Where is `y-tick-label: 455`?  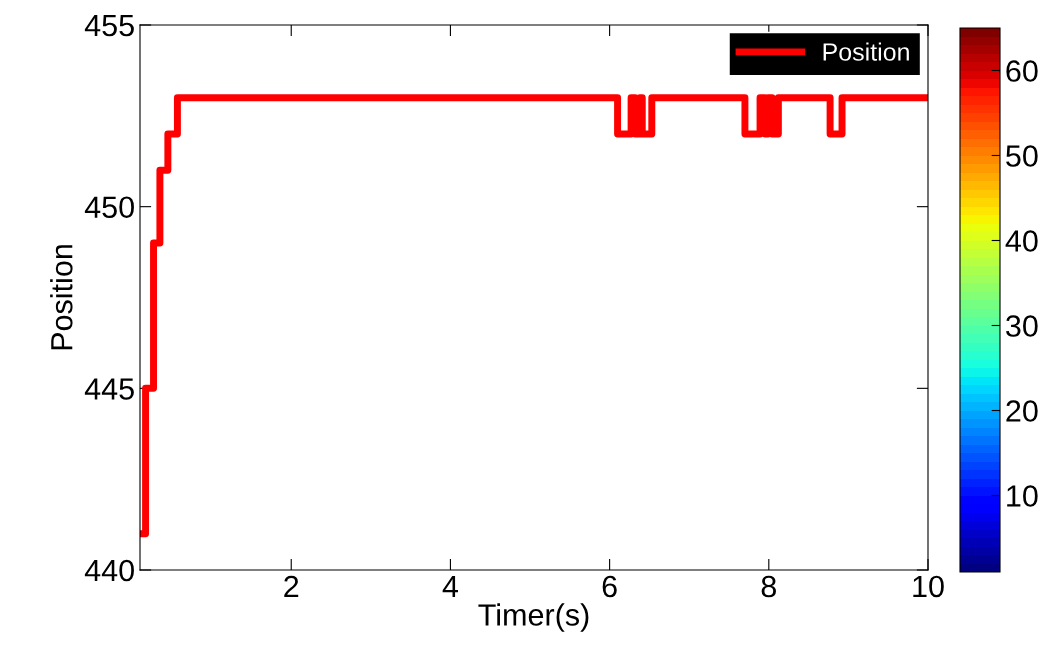 y-tick-label: 455 is located at coordinates (109, 26).